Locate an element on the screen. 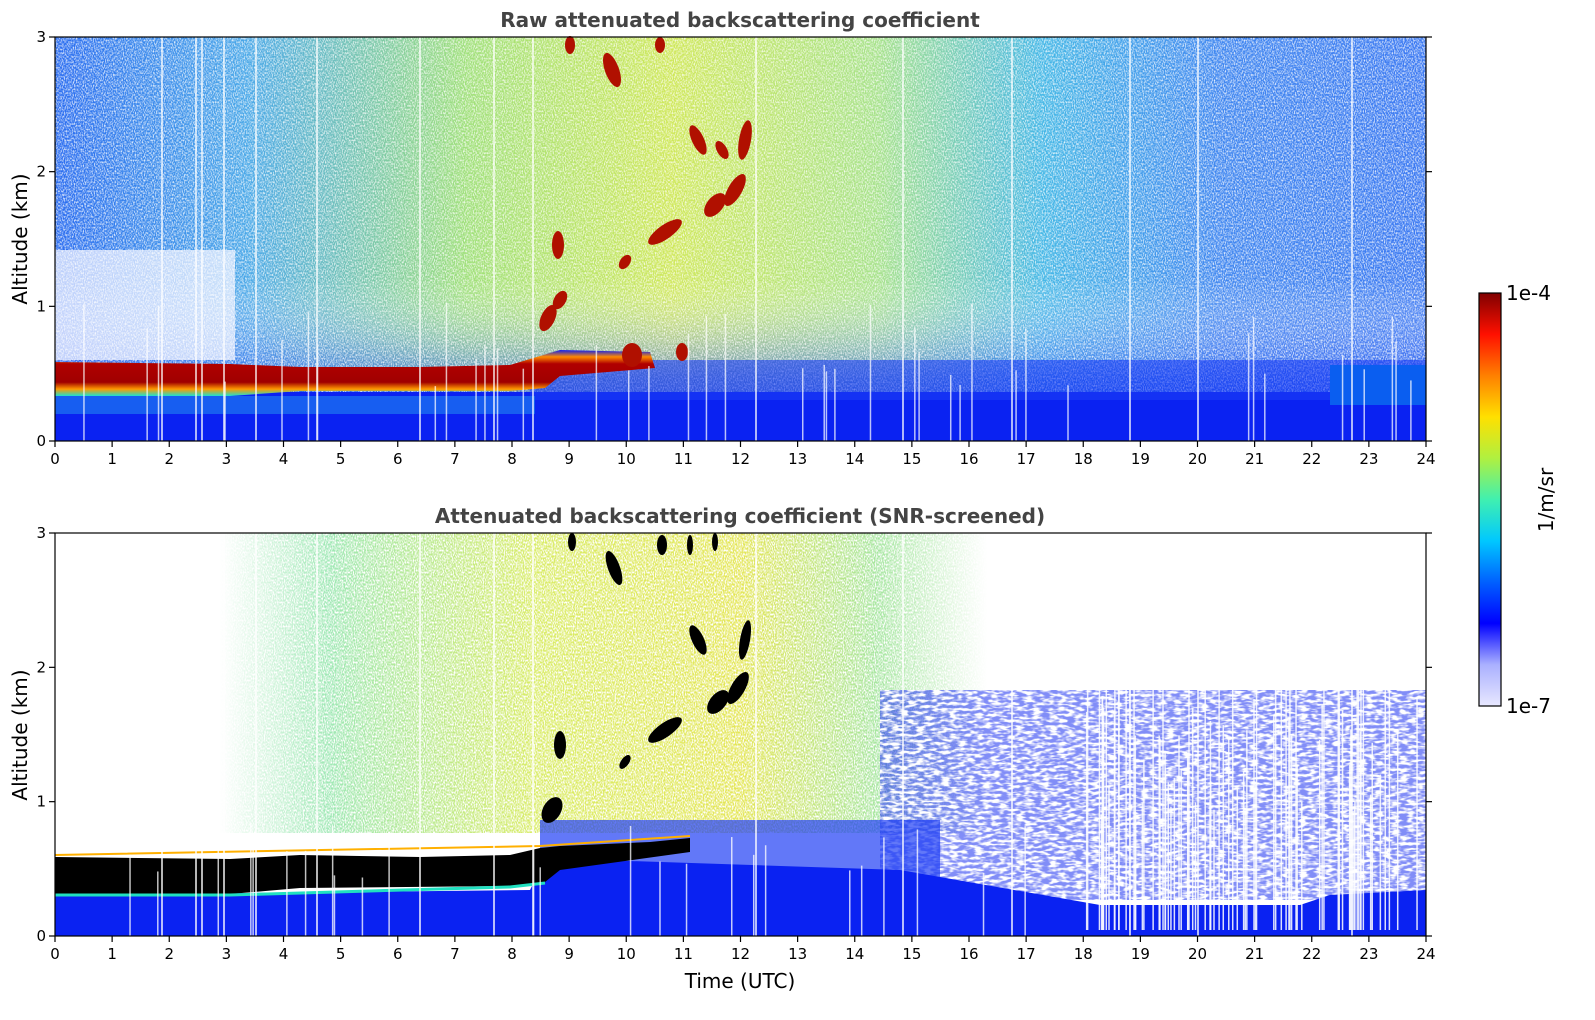 Image resolution: width=1595 pixels, height=1020 pixels. top-x-tick-label: 11 is located at coordinates (683, 459).